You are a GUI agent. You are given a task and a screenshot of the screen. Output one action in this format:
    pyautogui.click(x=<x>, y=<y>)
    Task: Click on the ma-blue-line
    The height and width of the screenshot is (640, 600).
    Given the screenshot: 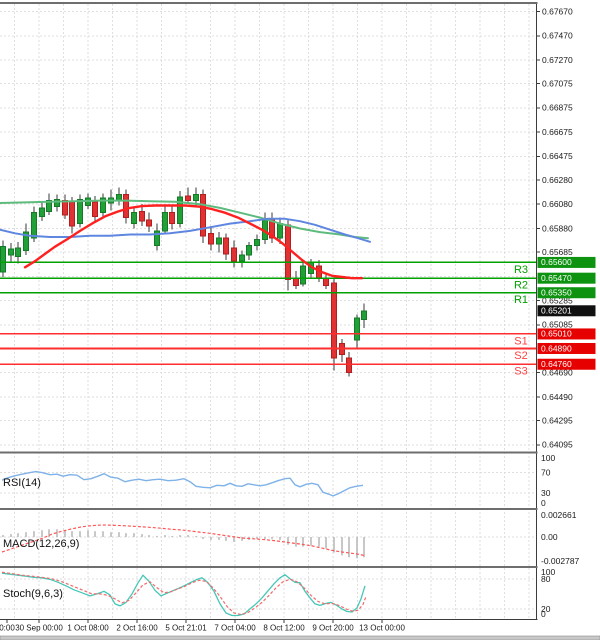 What is the action you would take?
    pyautogui.click(x=185, y=230)
    